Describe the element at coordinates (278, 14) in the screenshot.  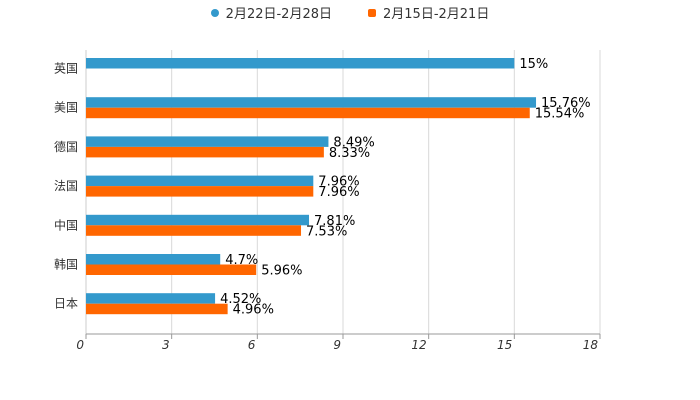
I see `legend-label-series-1: 2月22日-2月28日` at that location.